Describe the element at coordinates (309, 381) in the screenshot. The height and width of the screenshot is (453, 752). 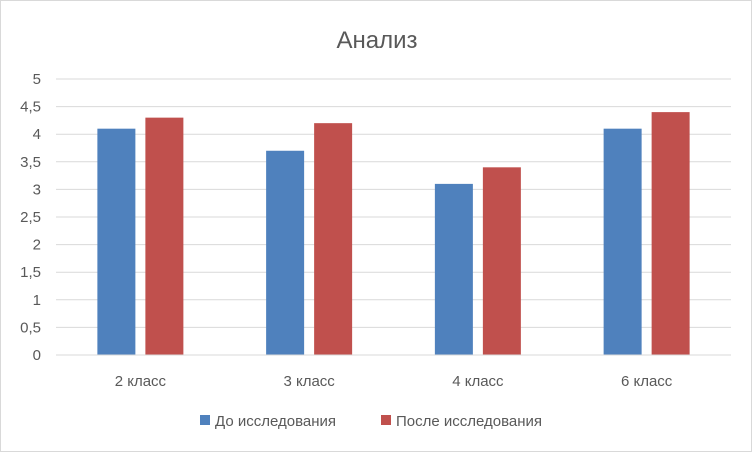
I see `x-tick-label: 3 класс` at that location.